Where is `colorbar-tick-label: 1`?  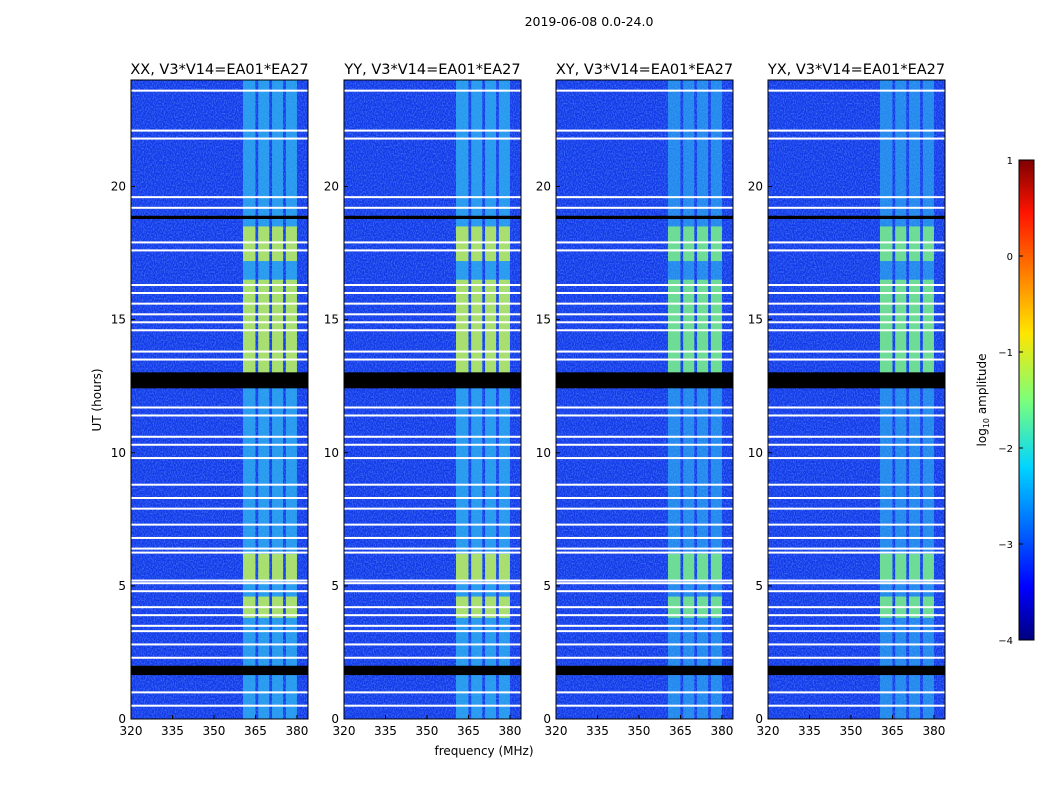 colorbar-tick-label: 1 is located at coordinates (1010, 161).